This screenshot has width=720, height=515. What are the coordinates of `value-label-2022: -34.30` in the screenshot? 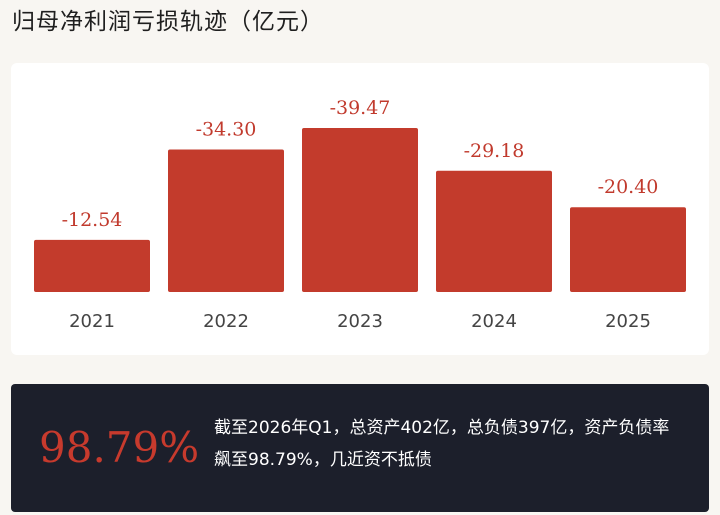 It's located at (226, 129).